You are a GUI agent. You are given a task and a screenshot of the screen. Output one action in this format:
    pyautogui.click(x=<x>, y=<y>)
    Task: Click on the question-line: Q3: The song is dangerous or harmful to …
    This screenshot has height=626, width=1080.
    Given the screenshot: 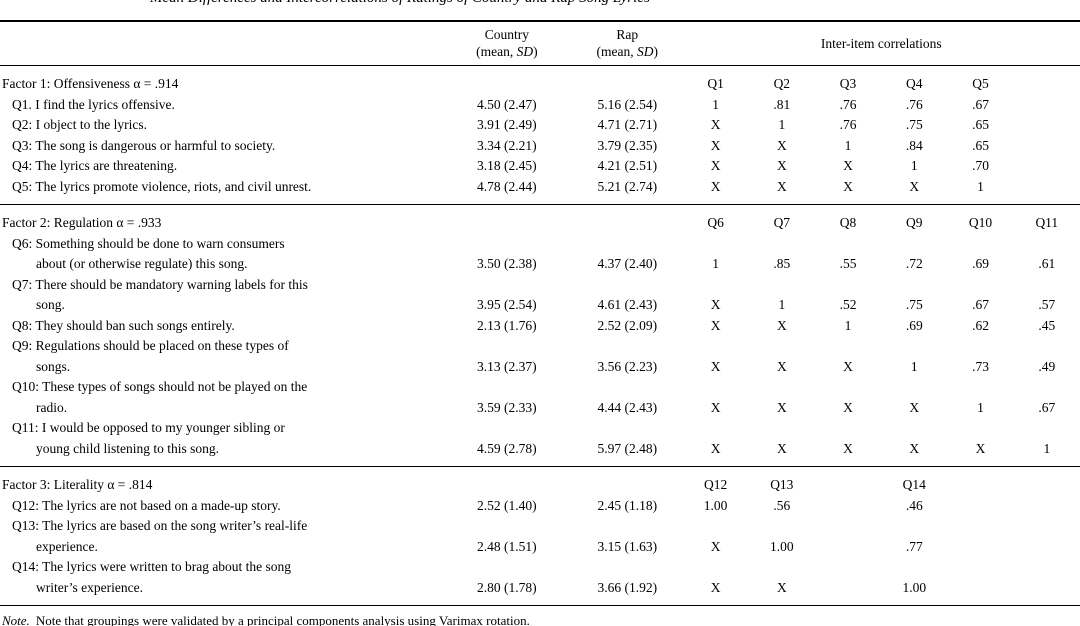 What is the action you would take?
    pyautogui.click(x=144, y=145)
    